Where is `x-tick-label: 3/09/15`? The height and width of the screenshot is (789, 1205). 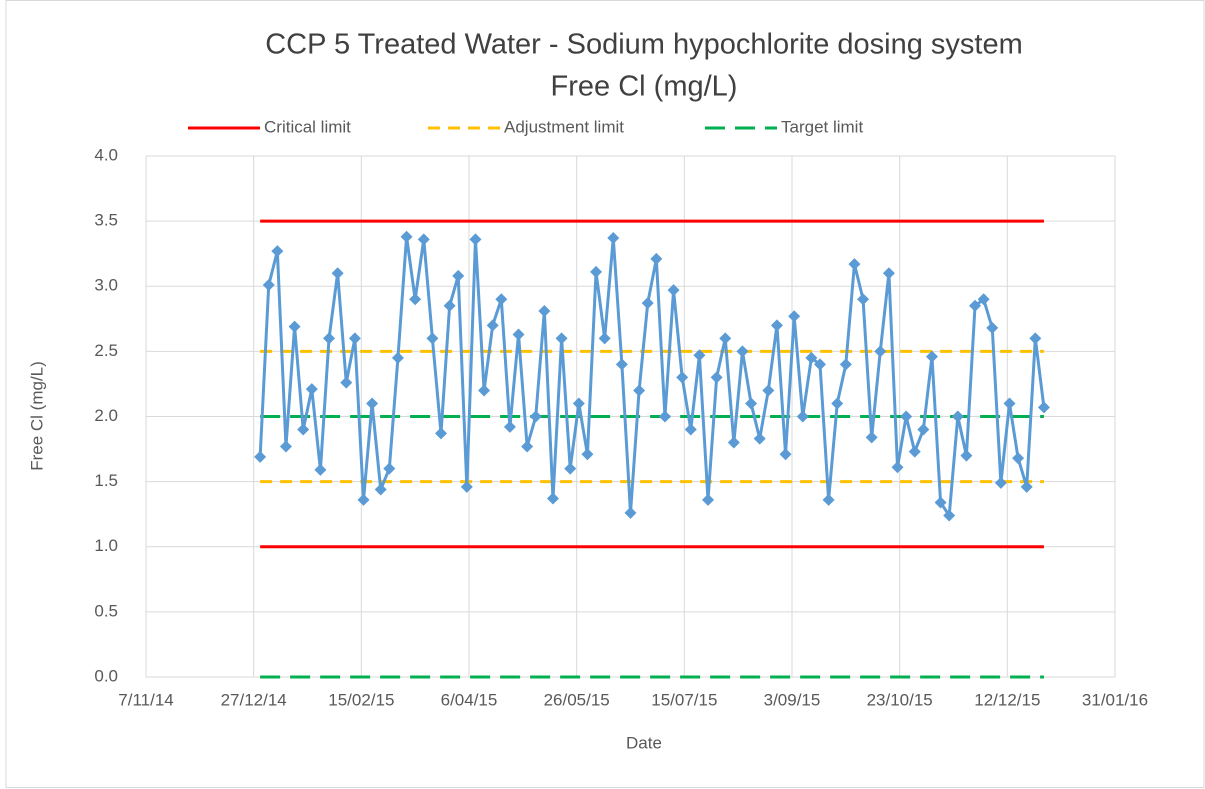
x-tick-label: 3/09/15 is located at coordinates (792, 699).